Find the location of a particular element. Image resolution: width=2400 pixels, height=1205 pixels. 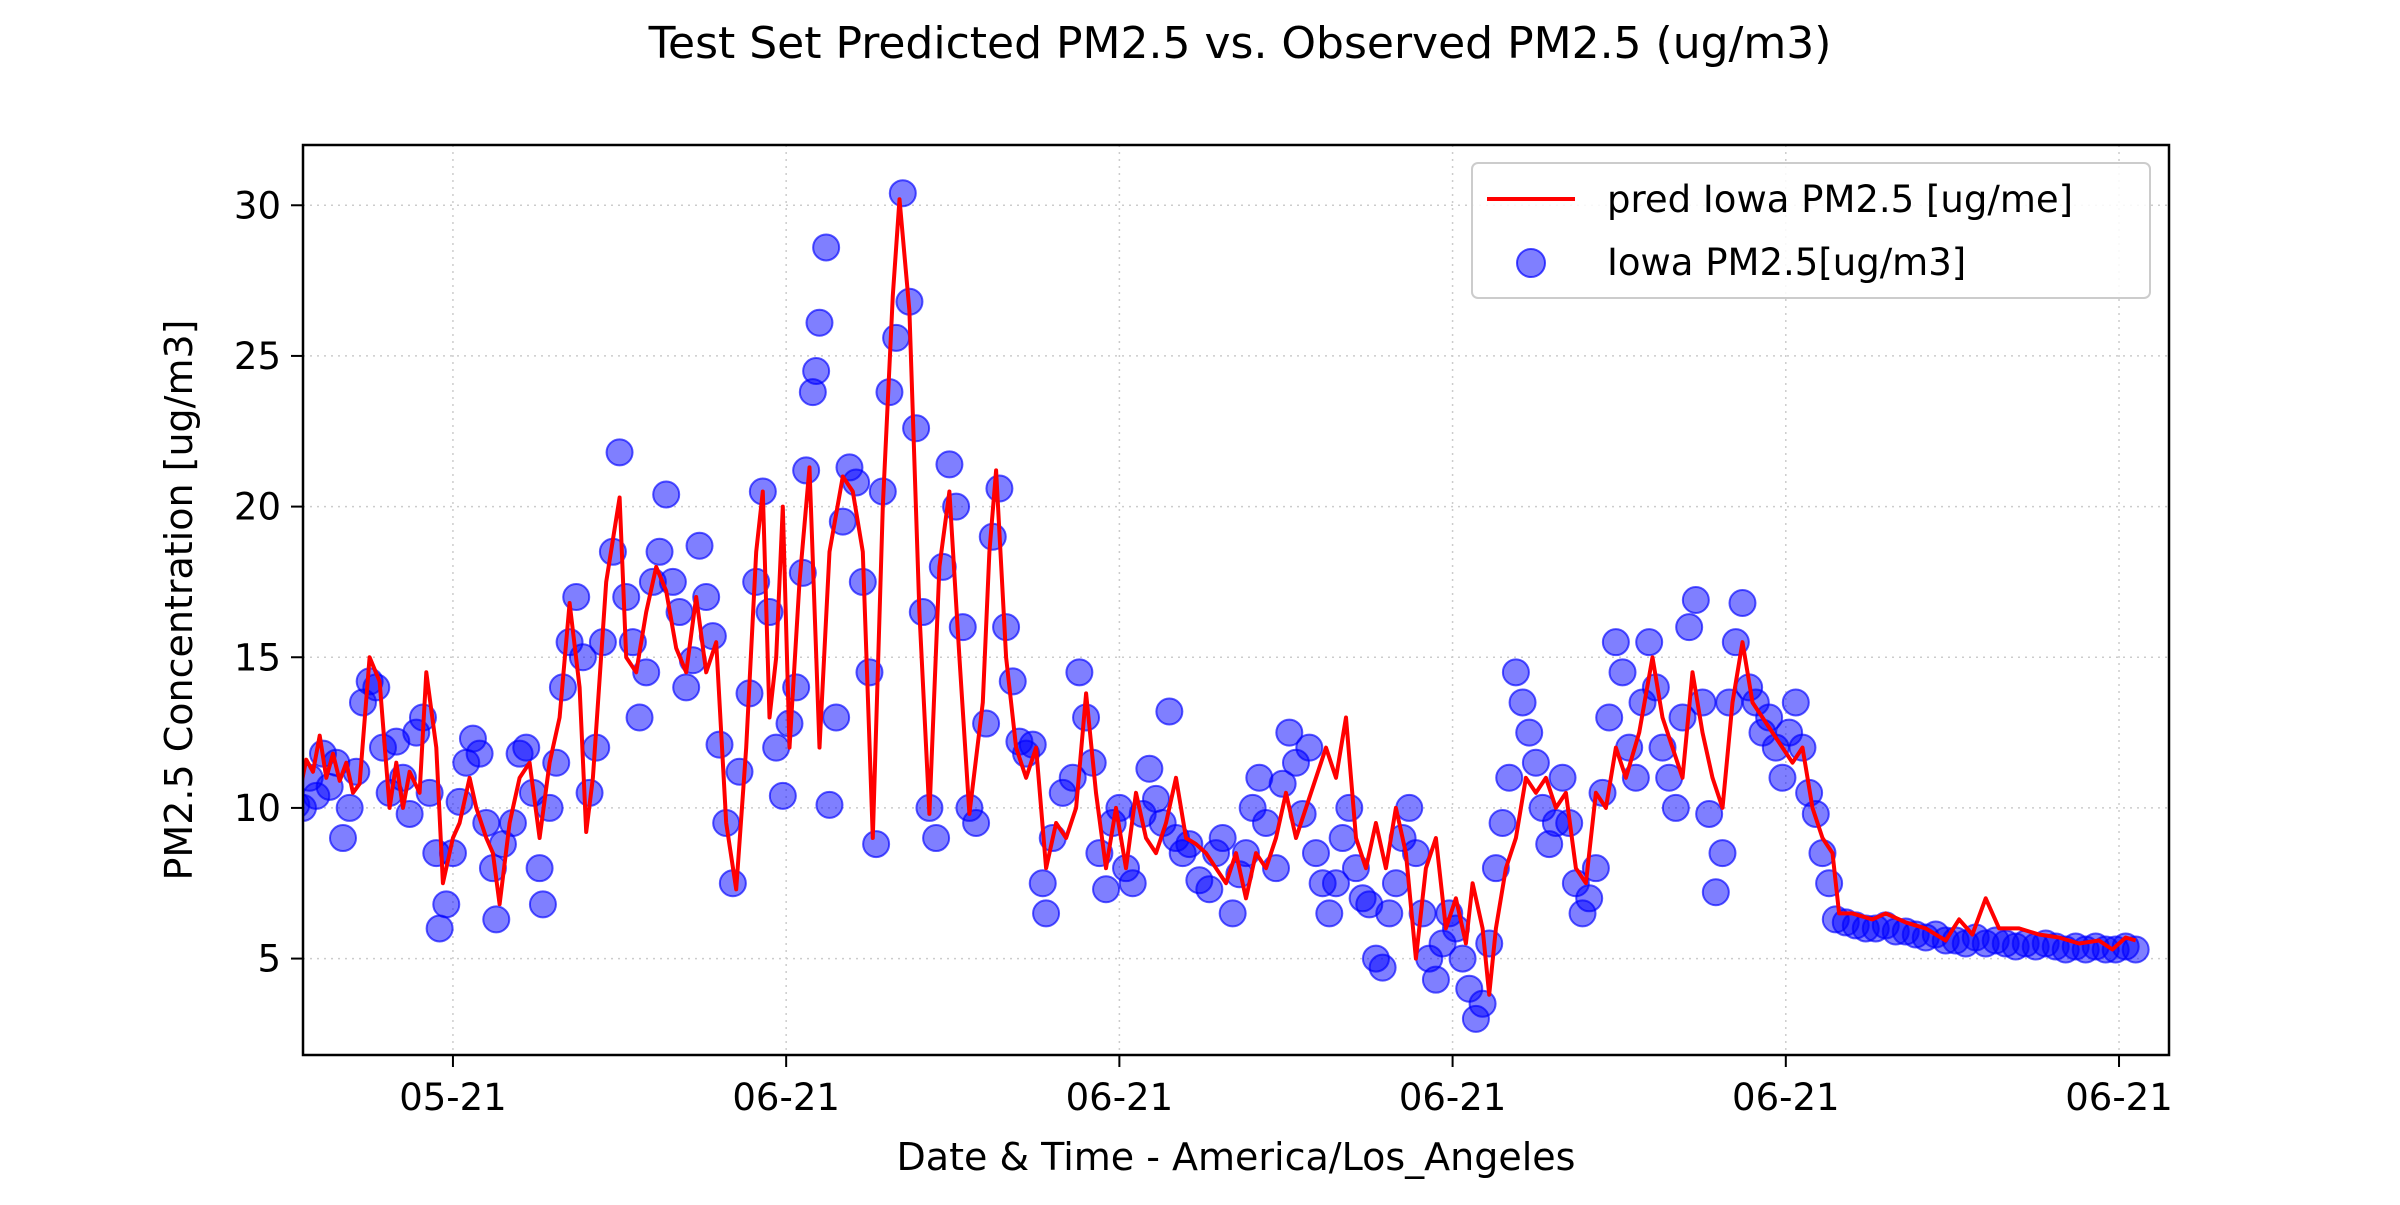

y-tick-label: 15 is located at coordinates (257, 657).